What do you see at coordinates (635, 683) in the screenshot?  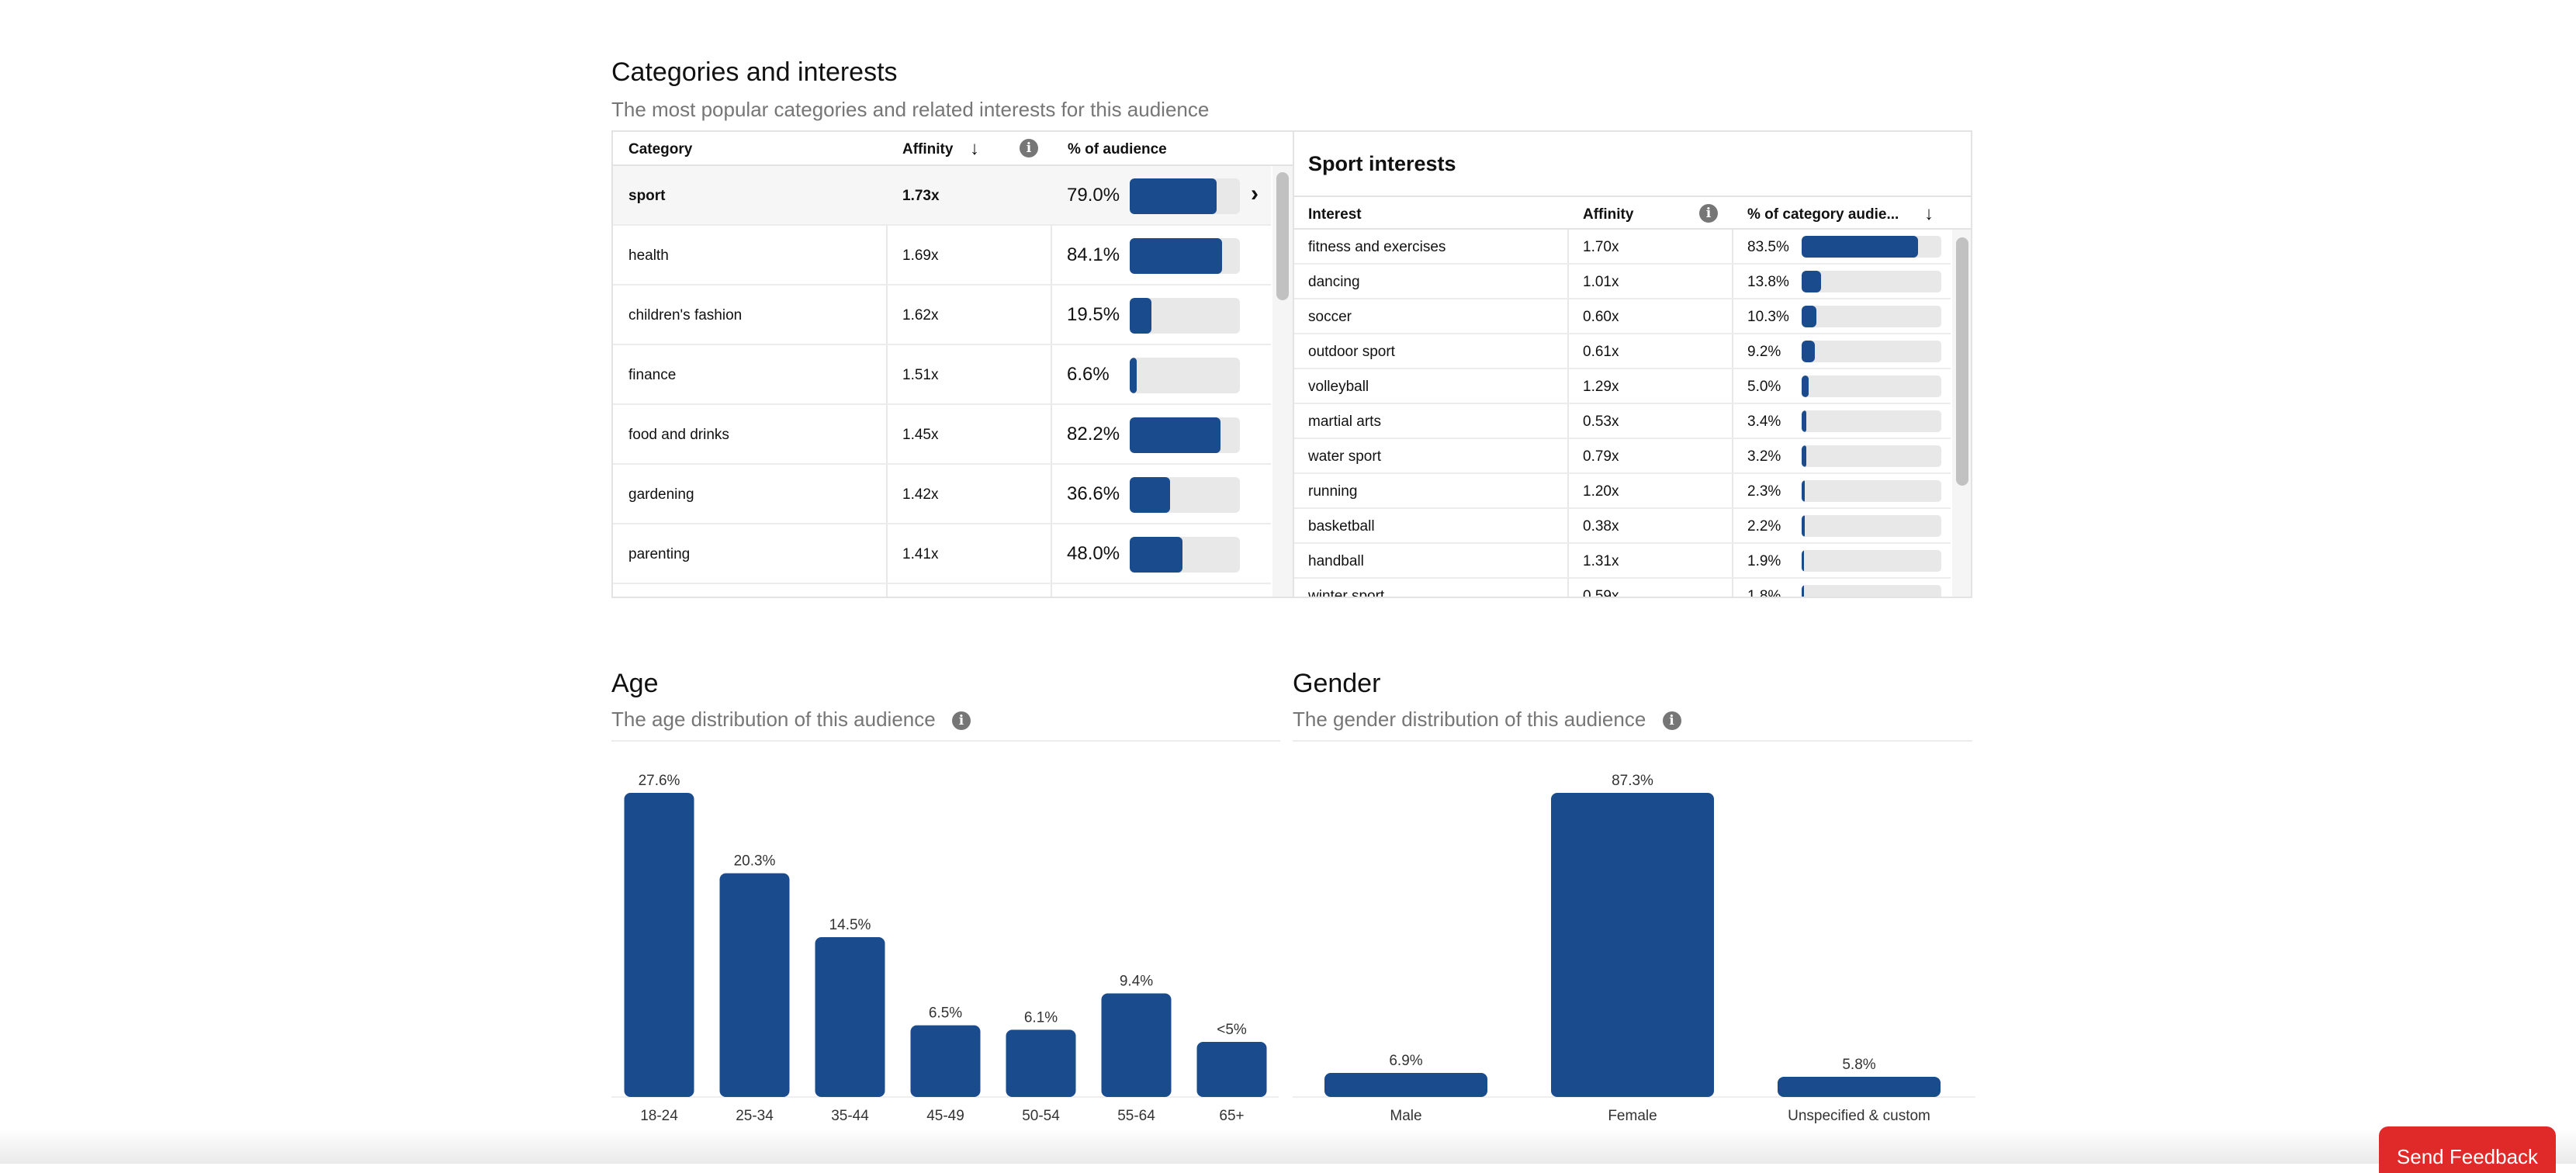 I see `age-title: Age` at bounding box center [635, 683].